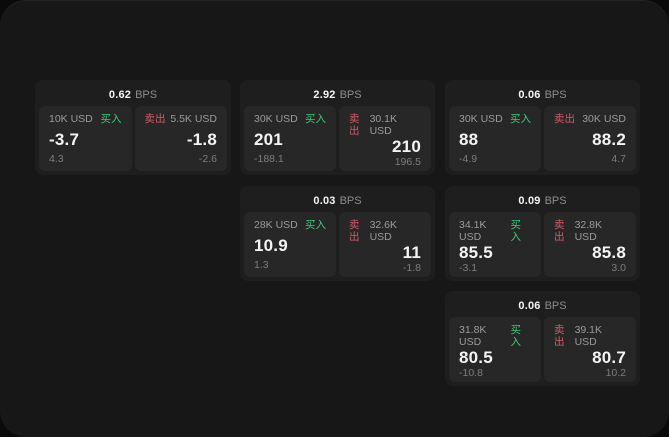 This screenshot has width=669, height=437. I want to click on buy-price: 80.5, so click(476, 357).